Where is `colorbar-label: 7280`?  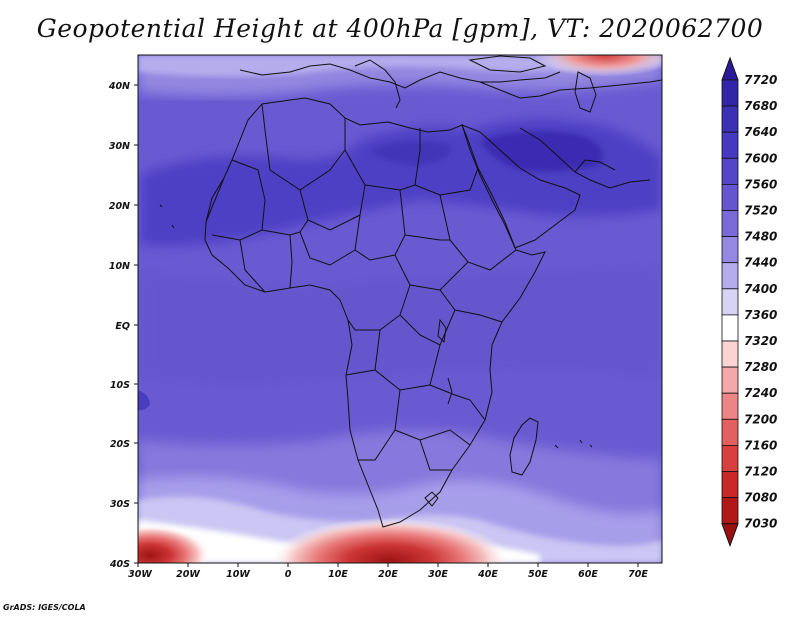
colorbar-label: 7280 is located at coordinates (760, 367).